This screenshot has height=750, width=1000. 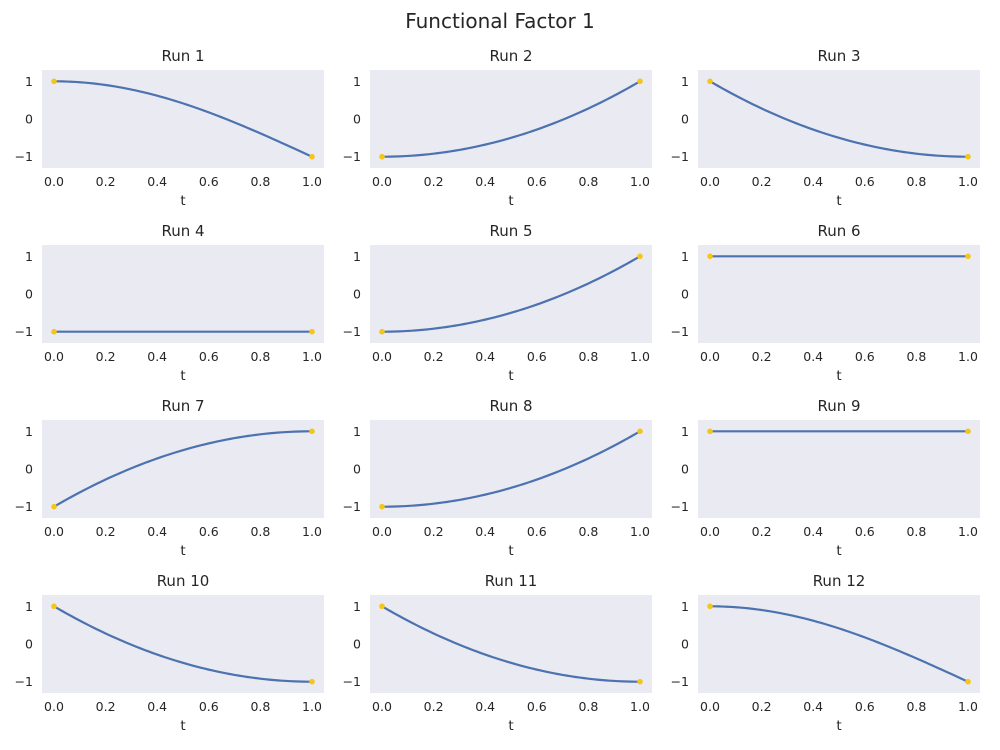 What do you see at coordinates (511, 581) in the screenshot?
I see `subplot-title: Run 11` at bounding box center [511, 581].